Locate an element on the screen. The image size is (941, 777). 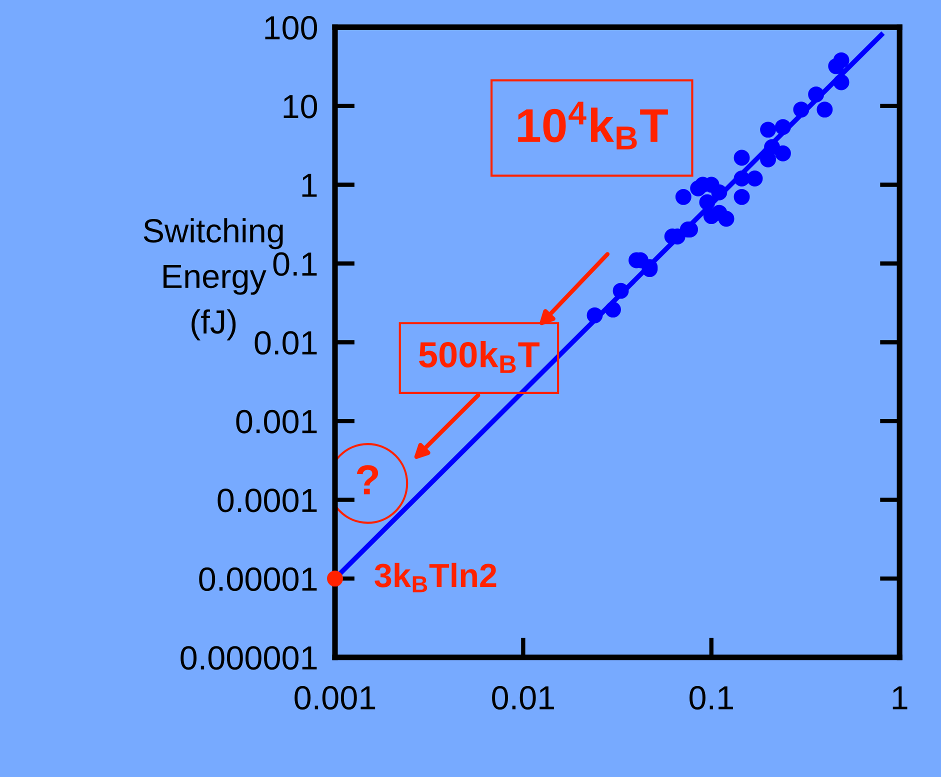
annotation: 3k$_{B}$Tln2 is located at coordinates (435, 577).